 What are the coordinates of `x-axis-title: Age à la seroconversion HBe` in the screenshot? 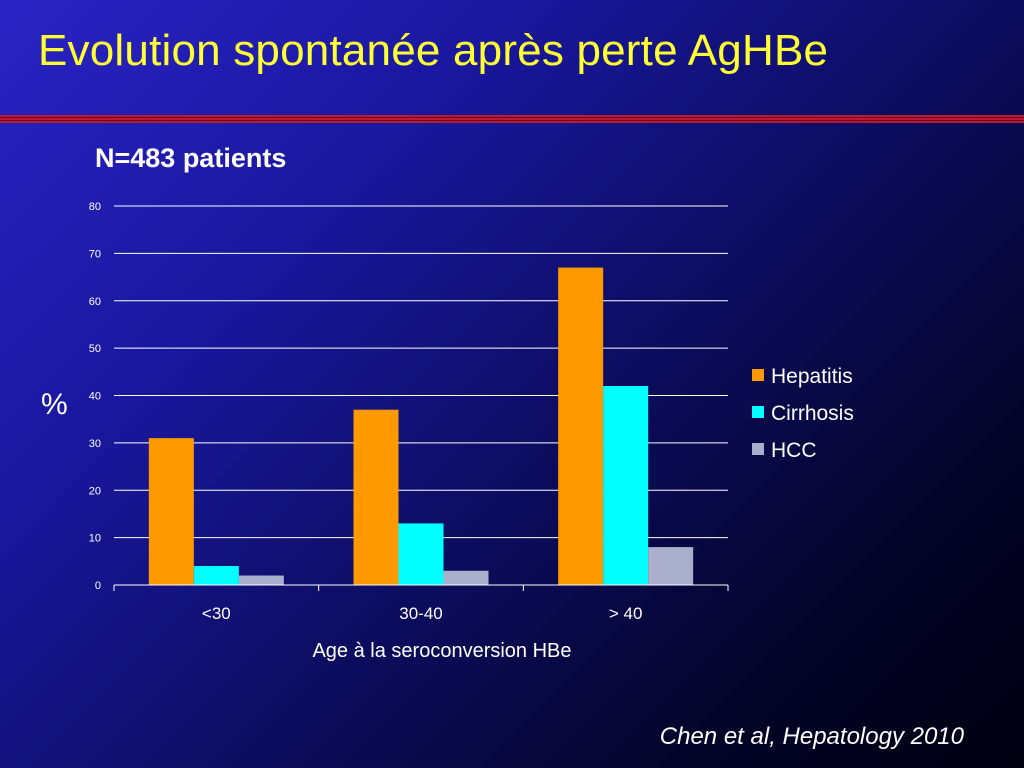 It's located at (441, 651).